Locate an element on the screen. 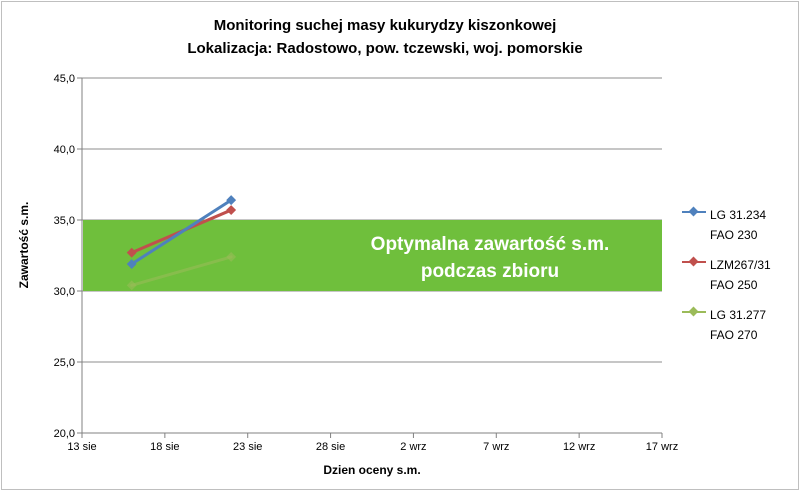 This screenshot has height=491, width=800. band-label-line1: Optymalna zawartość s.m. is located at coordinates (490, 244).